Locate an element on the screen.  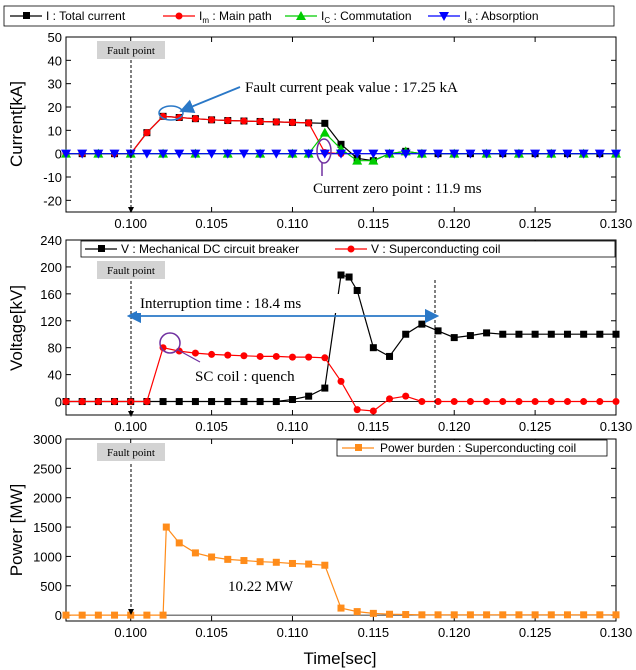
power-y-tick-label: 1000 is located at coordinates (47, 556).